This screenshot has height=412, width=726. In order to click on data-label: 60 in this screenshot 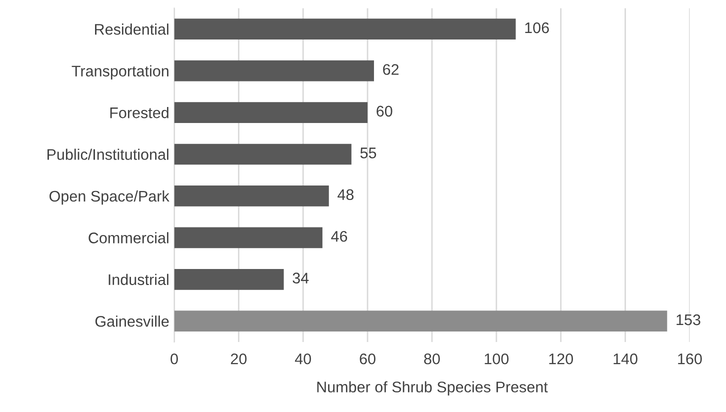, I will do `click(384, 111)`.